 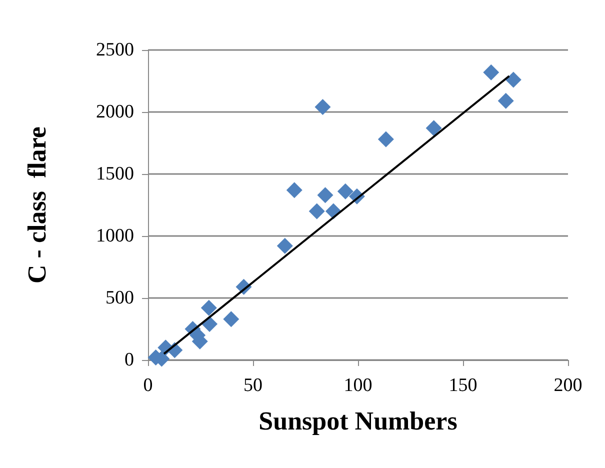 I want to click on y-tick-label: 0, so click(x=129, y=360).